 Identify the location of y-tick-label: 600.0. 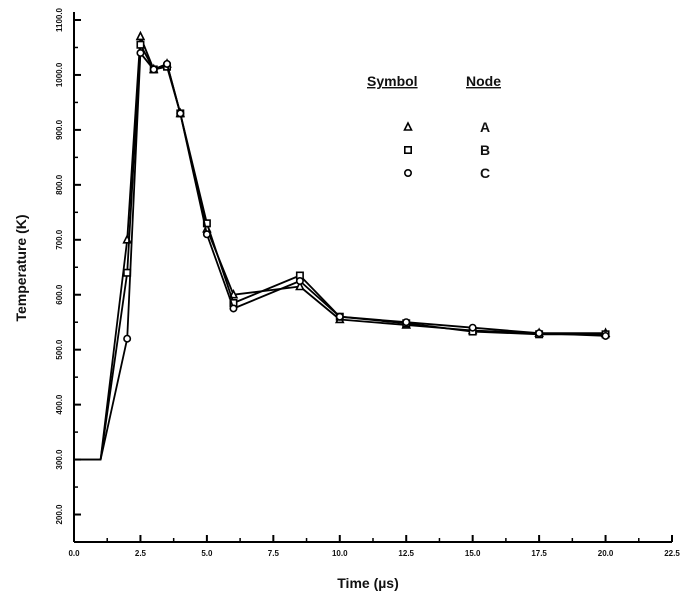
(59, 294).